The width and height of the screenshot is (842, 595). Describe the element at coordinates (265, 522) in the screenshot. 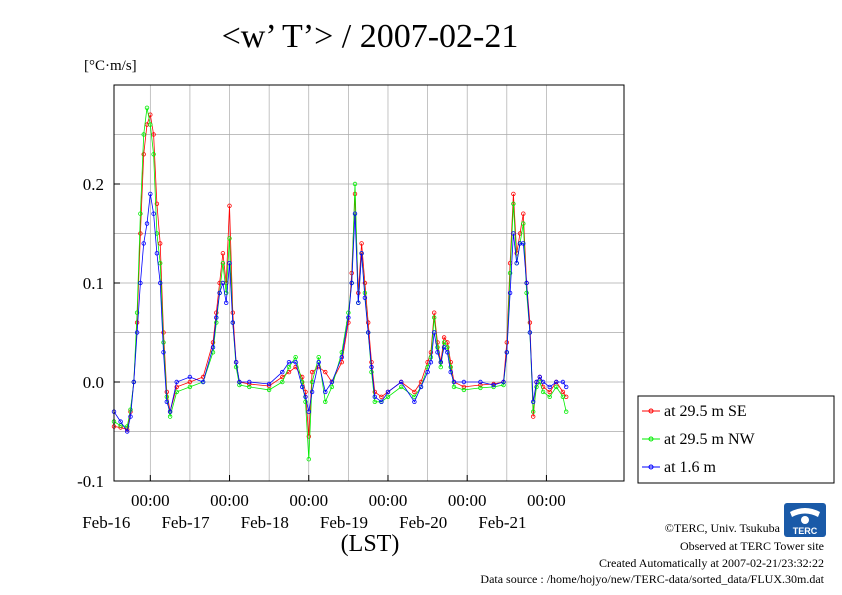

I see `x-tick-date-label: Feb-18` at that location.